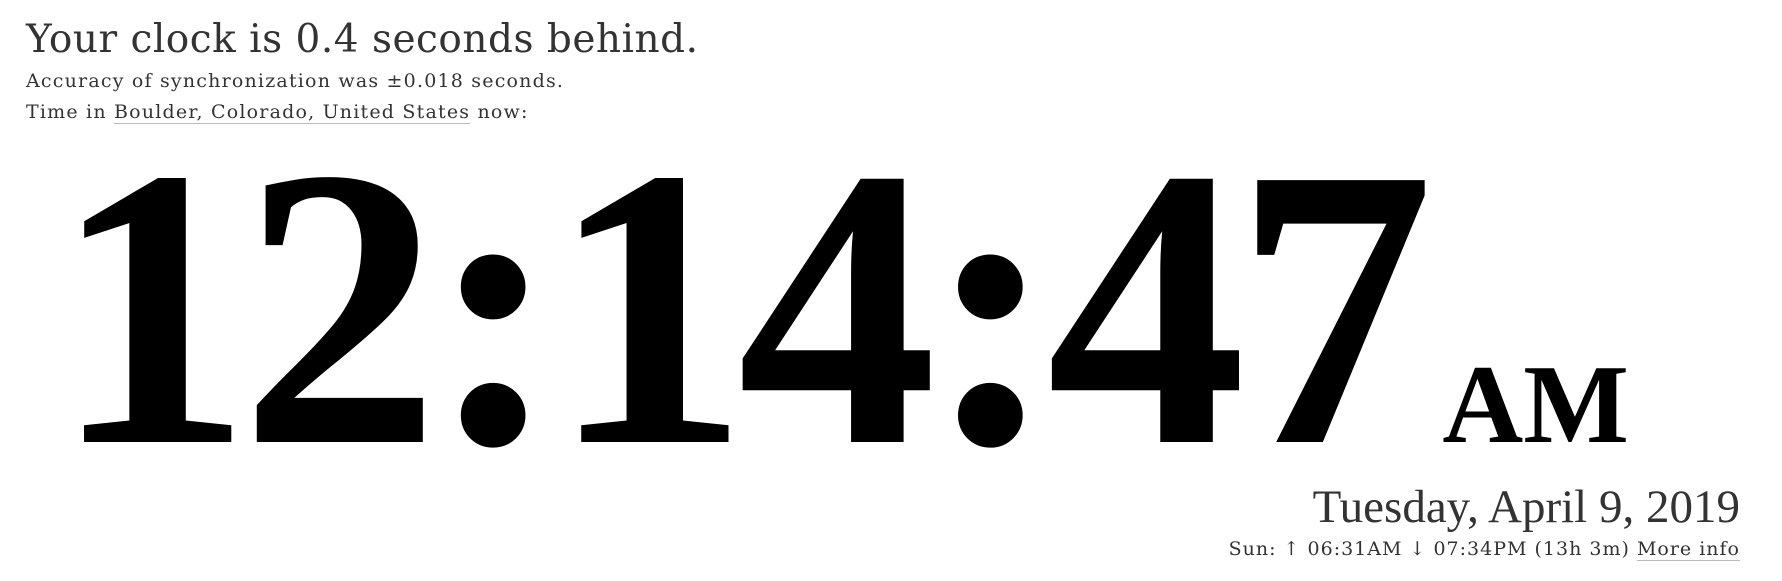  Describe the element at coordinates (1252, 549) in the screenshot. I see `sun-label: Sun:` at that location.